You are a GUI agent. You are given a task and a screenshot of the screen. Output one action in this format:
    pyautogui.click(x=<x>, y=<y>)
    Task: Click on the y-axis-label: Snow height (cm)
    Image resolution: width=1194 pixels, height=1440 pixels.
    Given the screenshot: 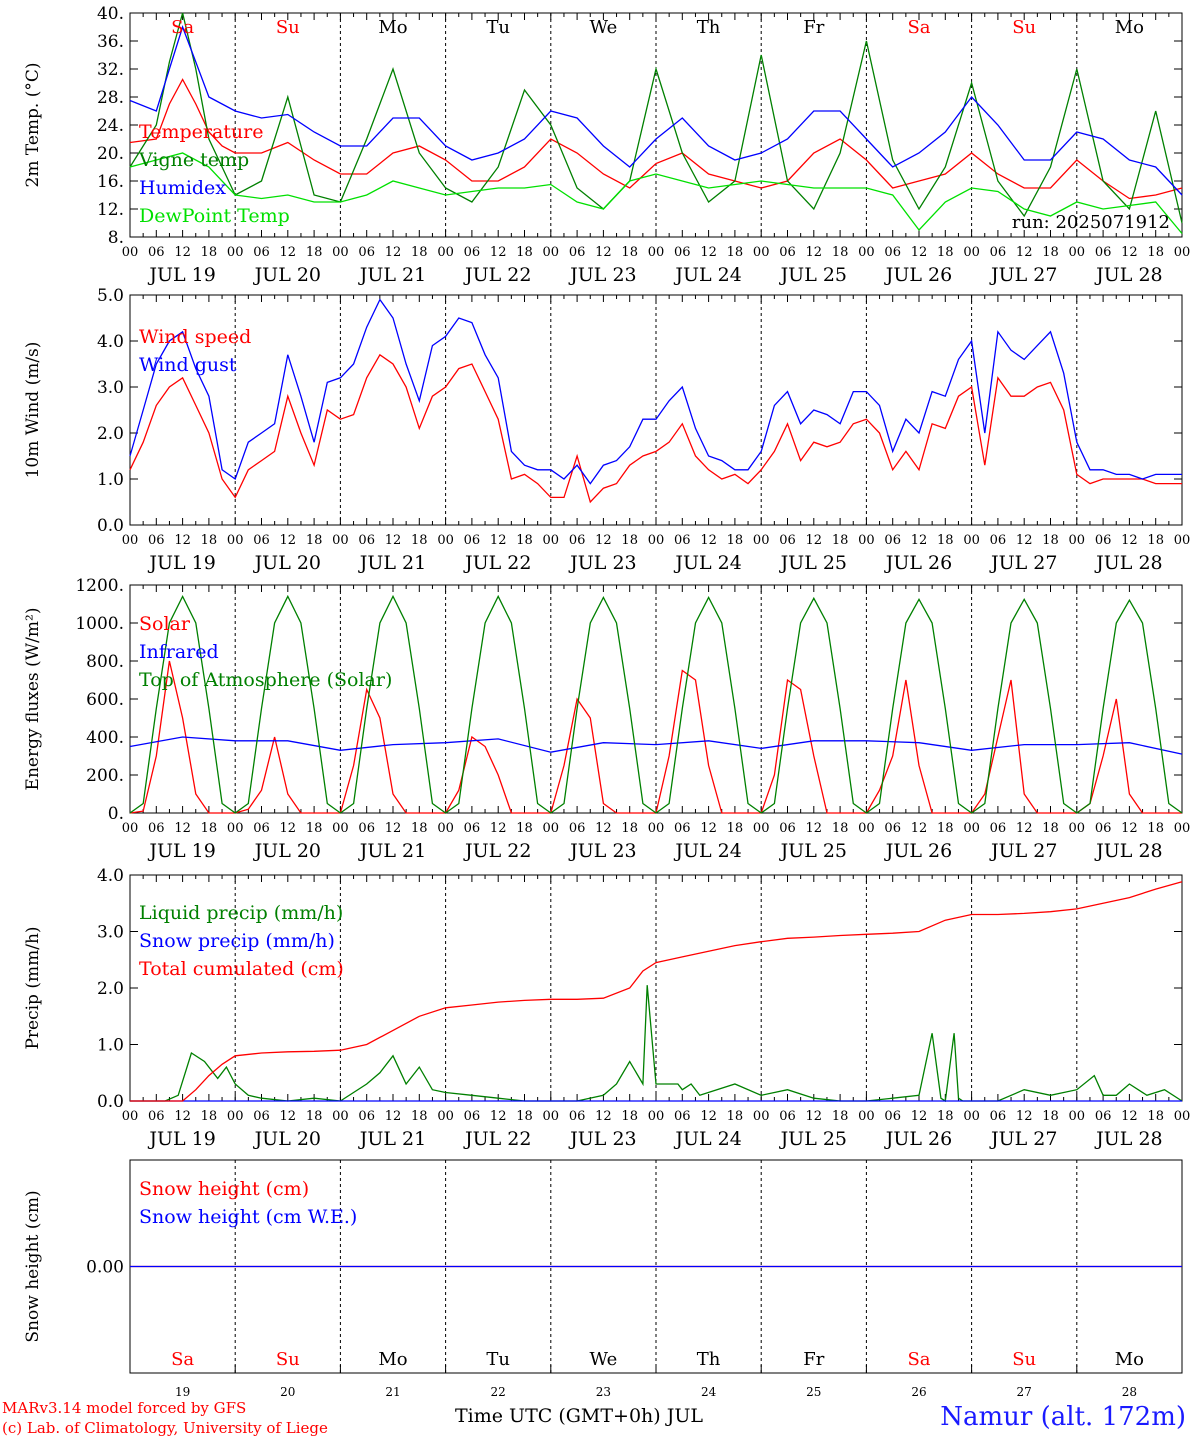 What is the action you would take?
    pyautogui.click(x=33, y=1266)
    